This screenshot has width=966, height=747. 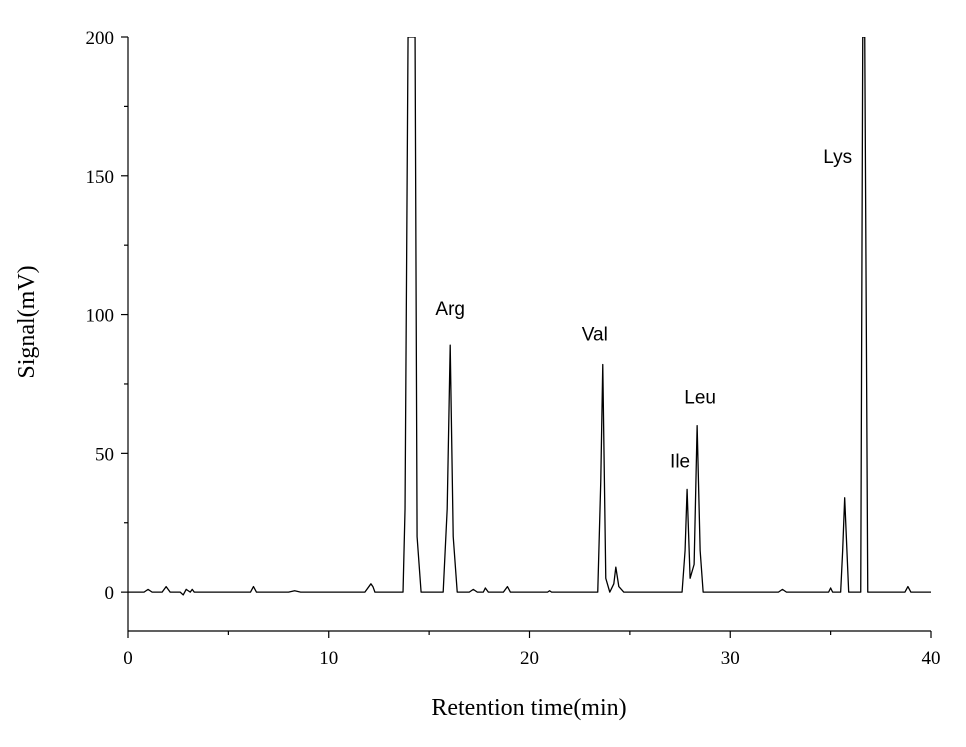 I want to click on y-axis-title: Signal(mV), so click(x=27, y=321).